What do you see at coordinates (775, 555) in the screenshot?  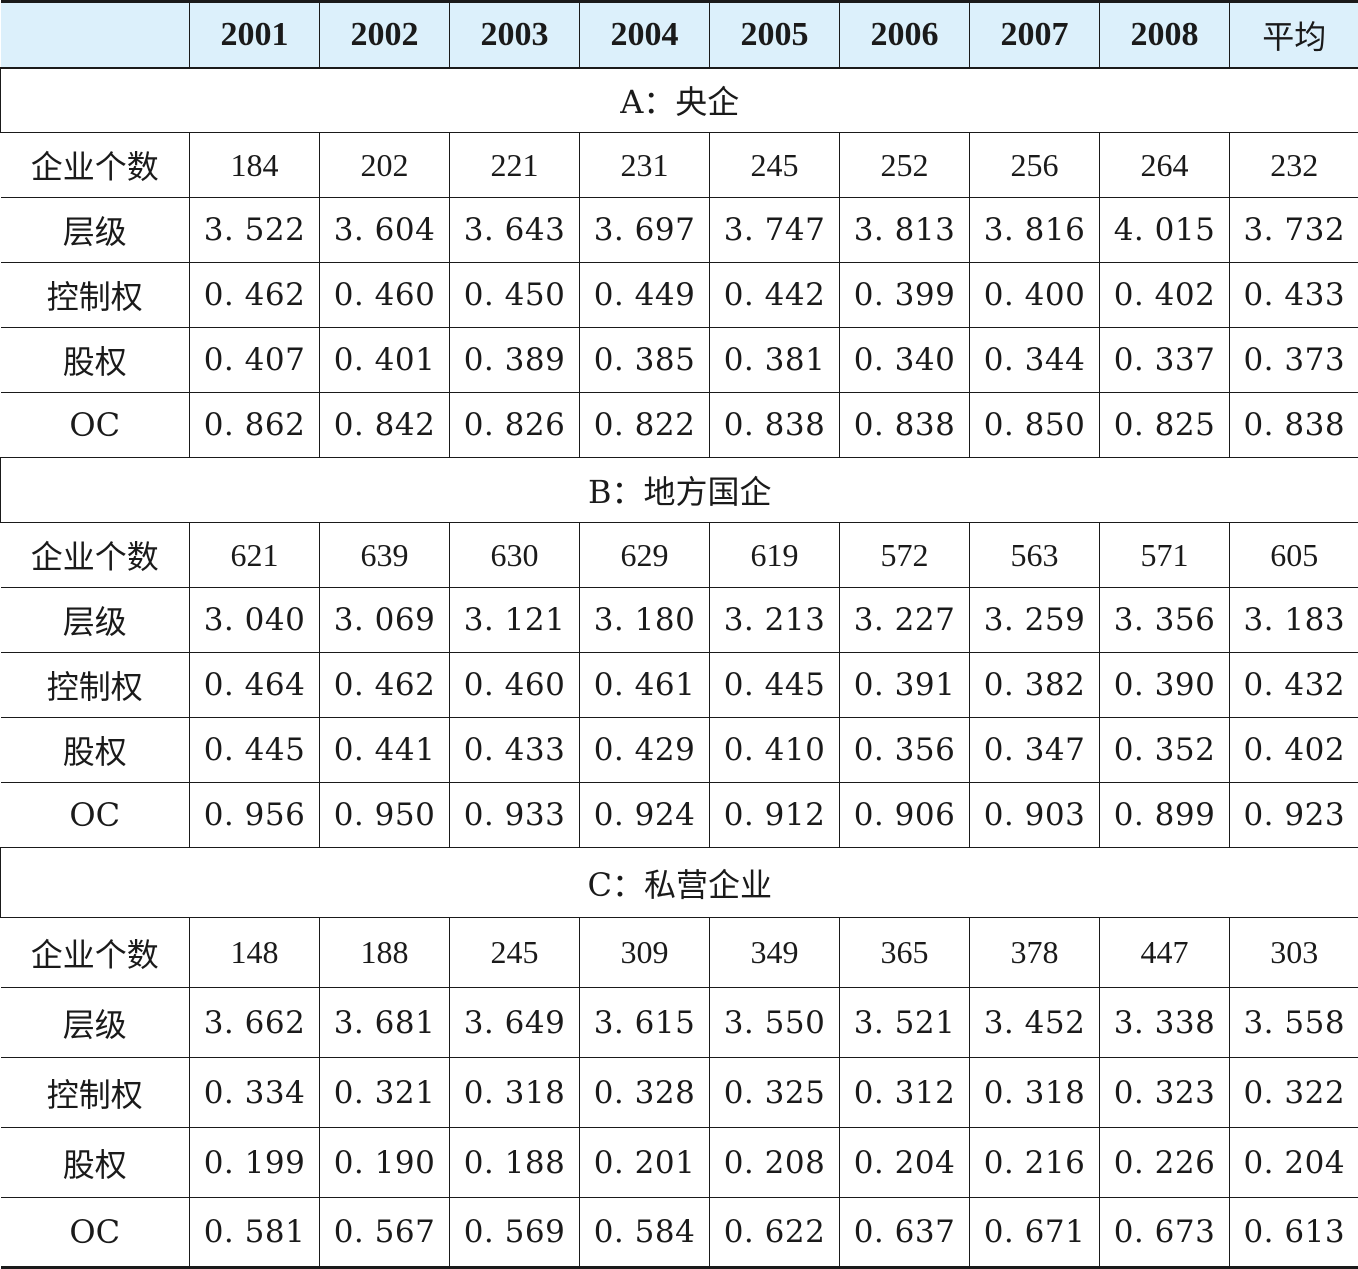 I see `table-cell: 619` at bounding box center [775, 555].